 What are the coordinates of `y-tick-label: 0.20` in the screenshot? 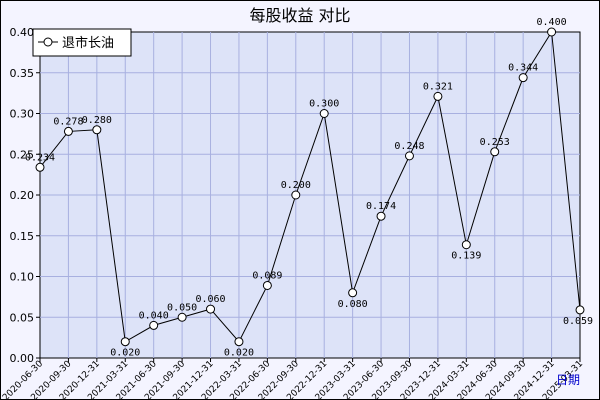 It's located at (22, 195).